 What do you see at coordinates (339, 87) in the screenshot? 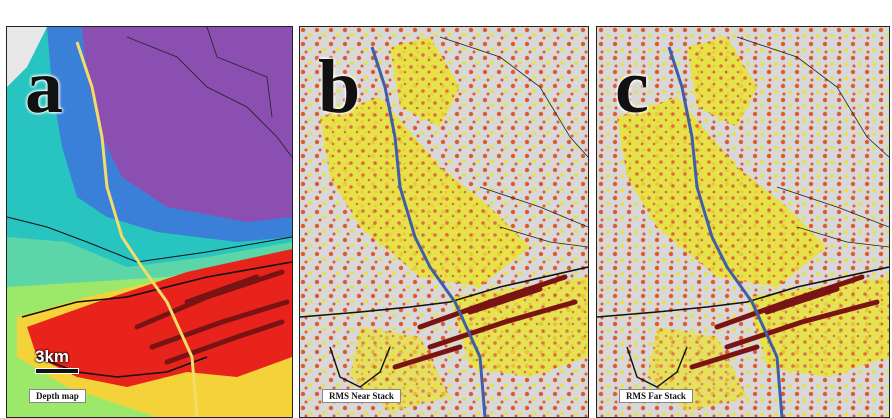
I see `panel-letter: b` at bounding box center [339, 87].